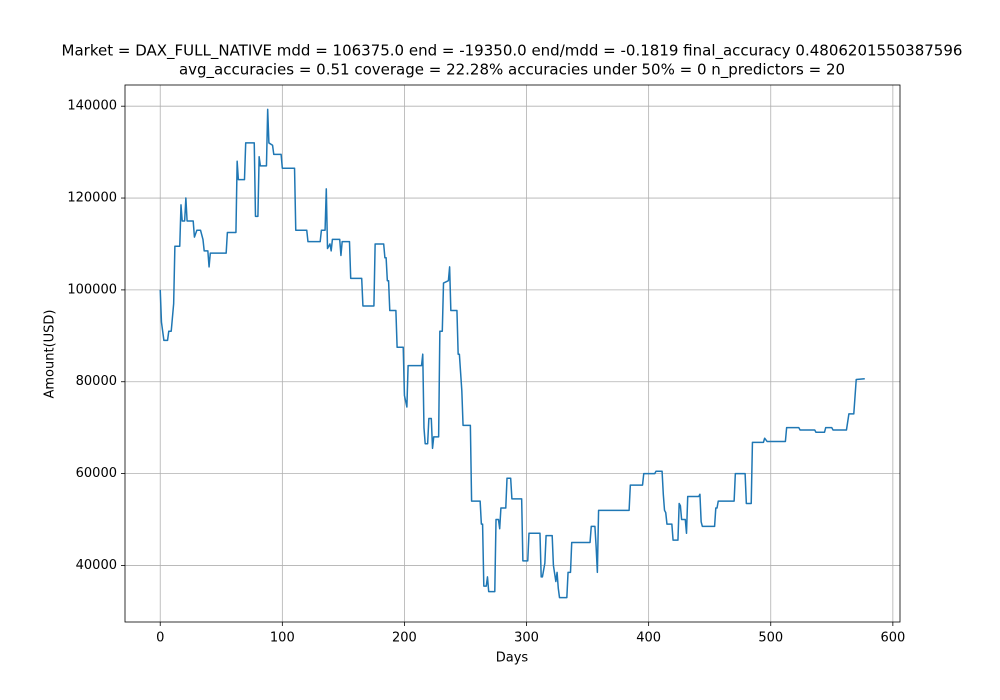 This screenshot has width=1000, height=700. What do you see at coordinates (92, 198) in the screenshot?
I see `y-tick-label: 120000` at bounding box center [92, 198].